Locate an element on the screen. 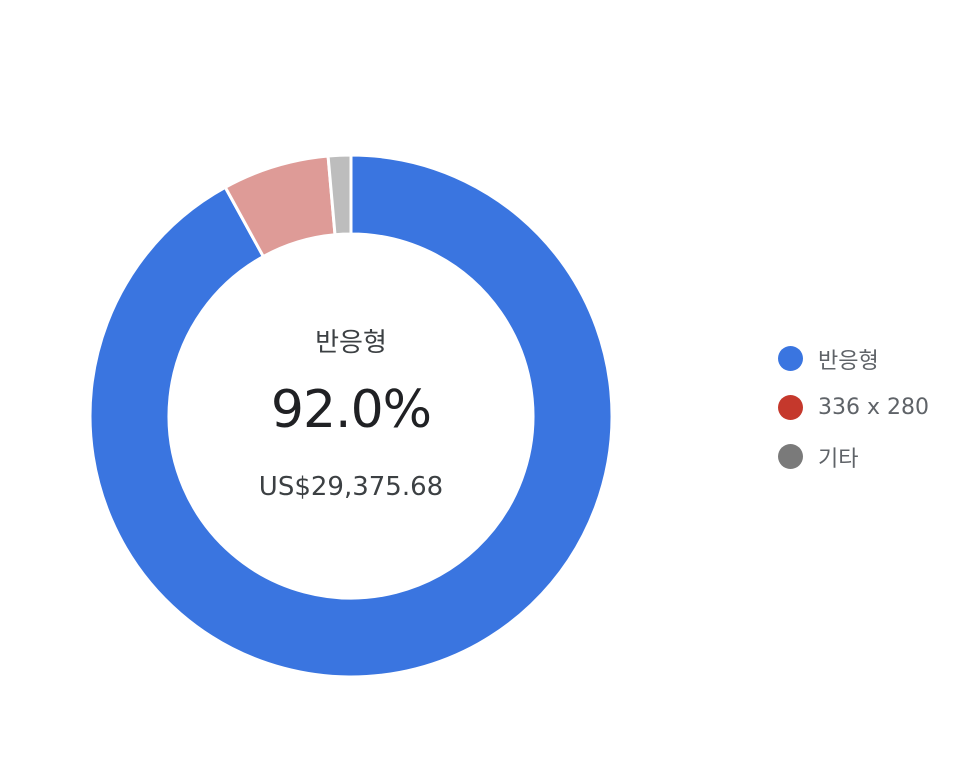 Image resolution: width=958 pixels, height=762 pixels. slice-other is located at coordinates (339, 195).